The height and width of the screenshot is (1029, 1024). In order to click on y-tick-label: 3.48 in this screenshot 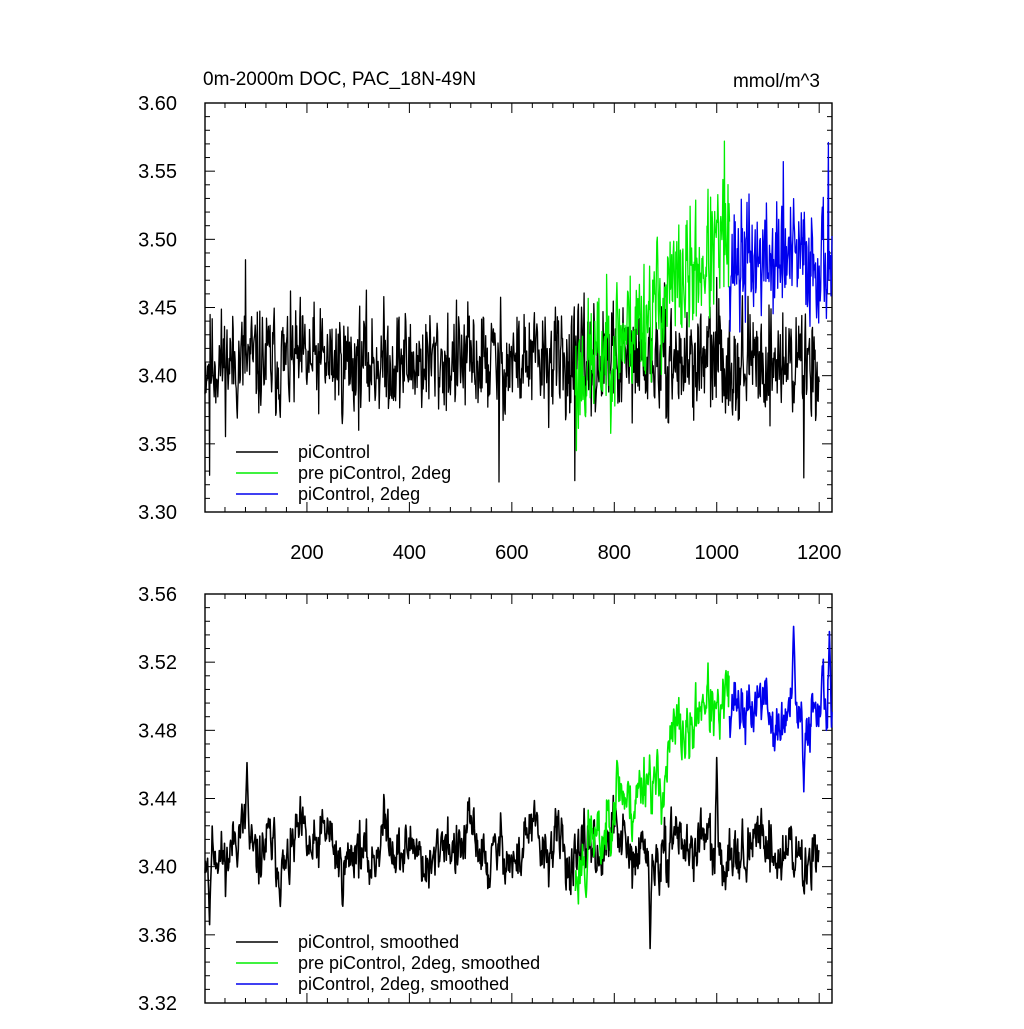, I will do `click(157, 731)`.